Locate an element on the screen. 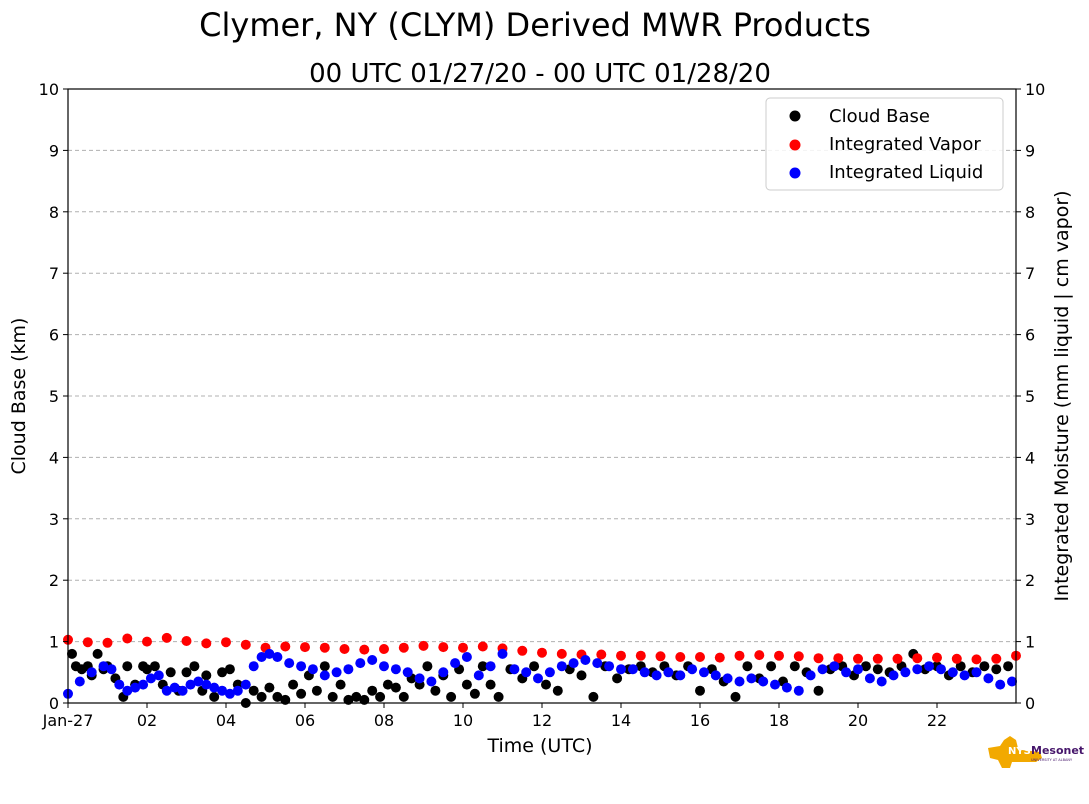 The width and height of the screenshot is (1089, 804). series-integrated-vapor is located at coordinates (542, 648).